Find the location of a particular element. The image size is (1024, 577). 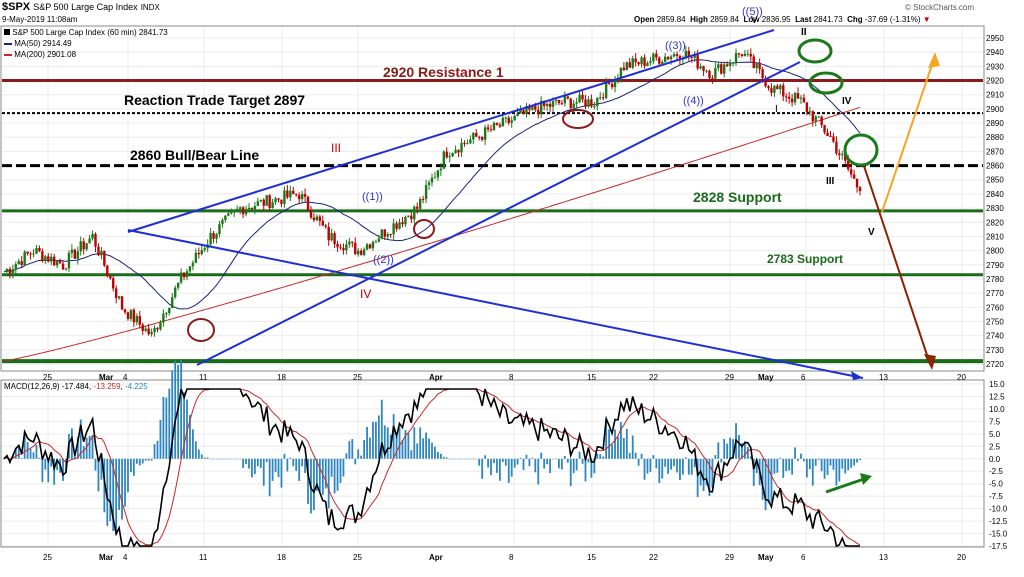

change-value: -37.69 (-1.31%) is located at coordinates (892, 19).